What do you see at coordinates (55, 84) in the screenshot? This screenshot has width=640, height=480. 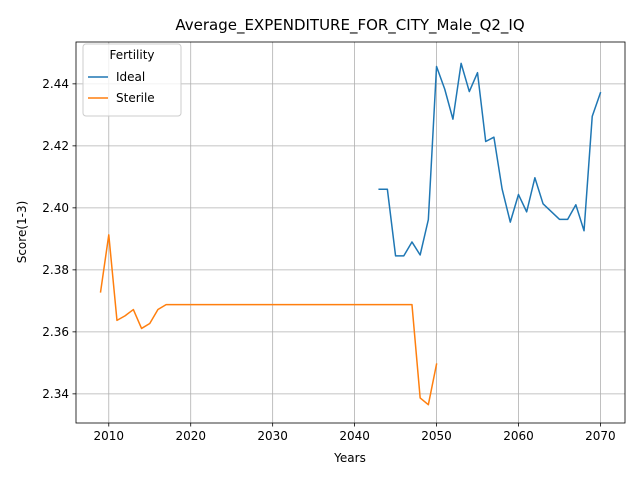 I see `y-tick-label: 2.44` at bounding box center [55, 84].